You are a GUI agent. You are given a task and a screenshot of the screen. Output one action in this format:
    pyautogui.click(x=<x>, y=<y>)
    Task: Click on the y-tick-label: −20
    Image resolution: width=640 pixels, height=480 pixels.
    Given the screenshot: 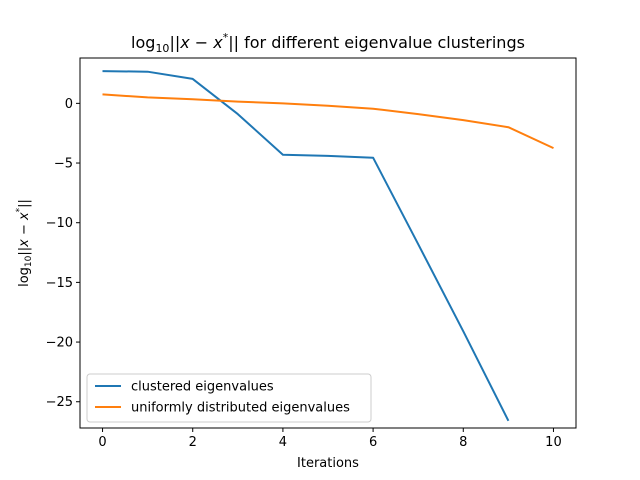 What is the action you would take?
    pyautogui.click(x=59, y=343)
    